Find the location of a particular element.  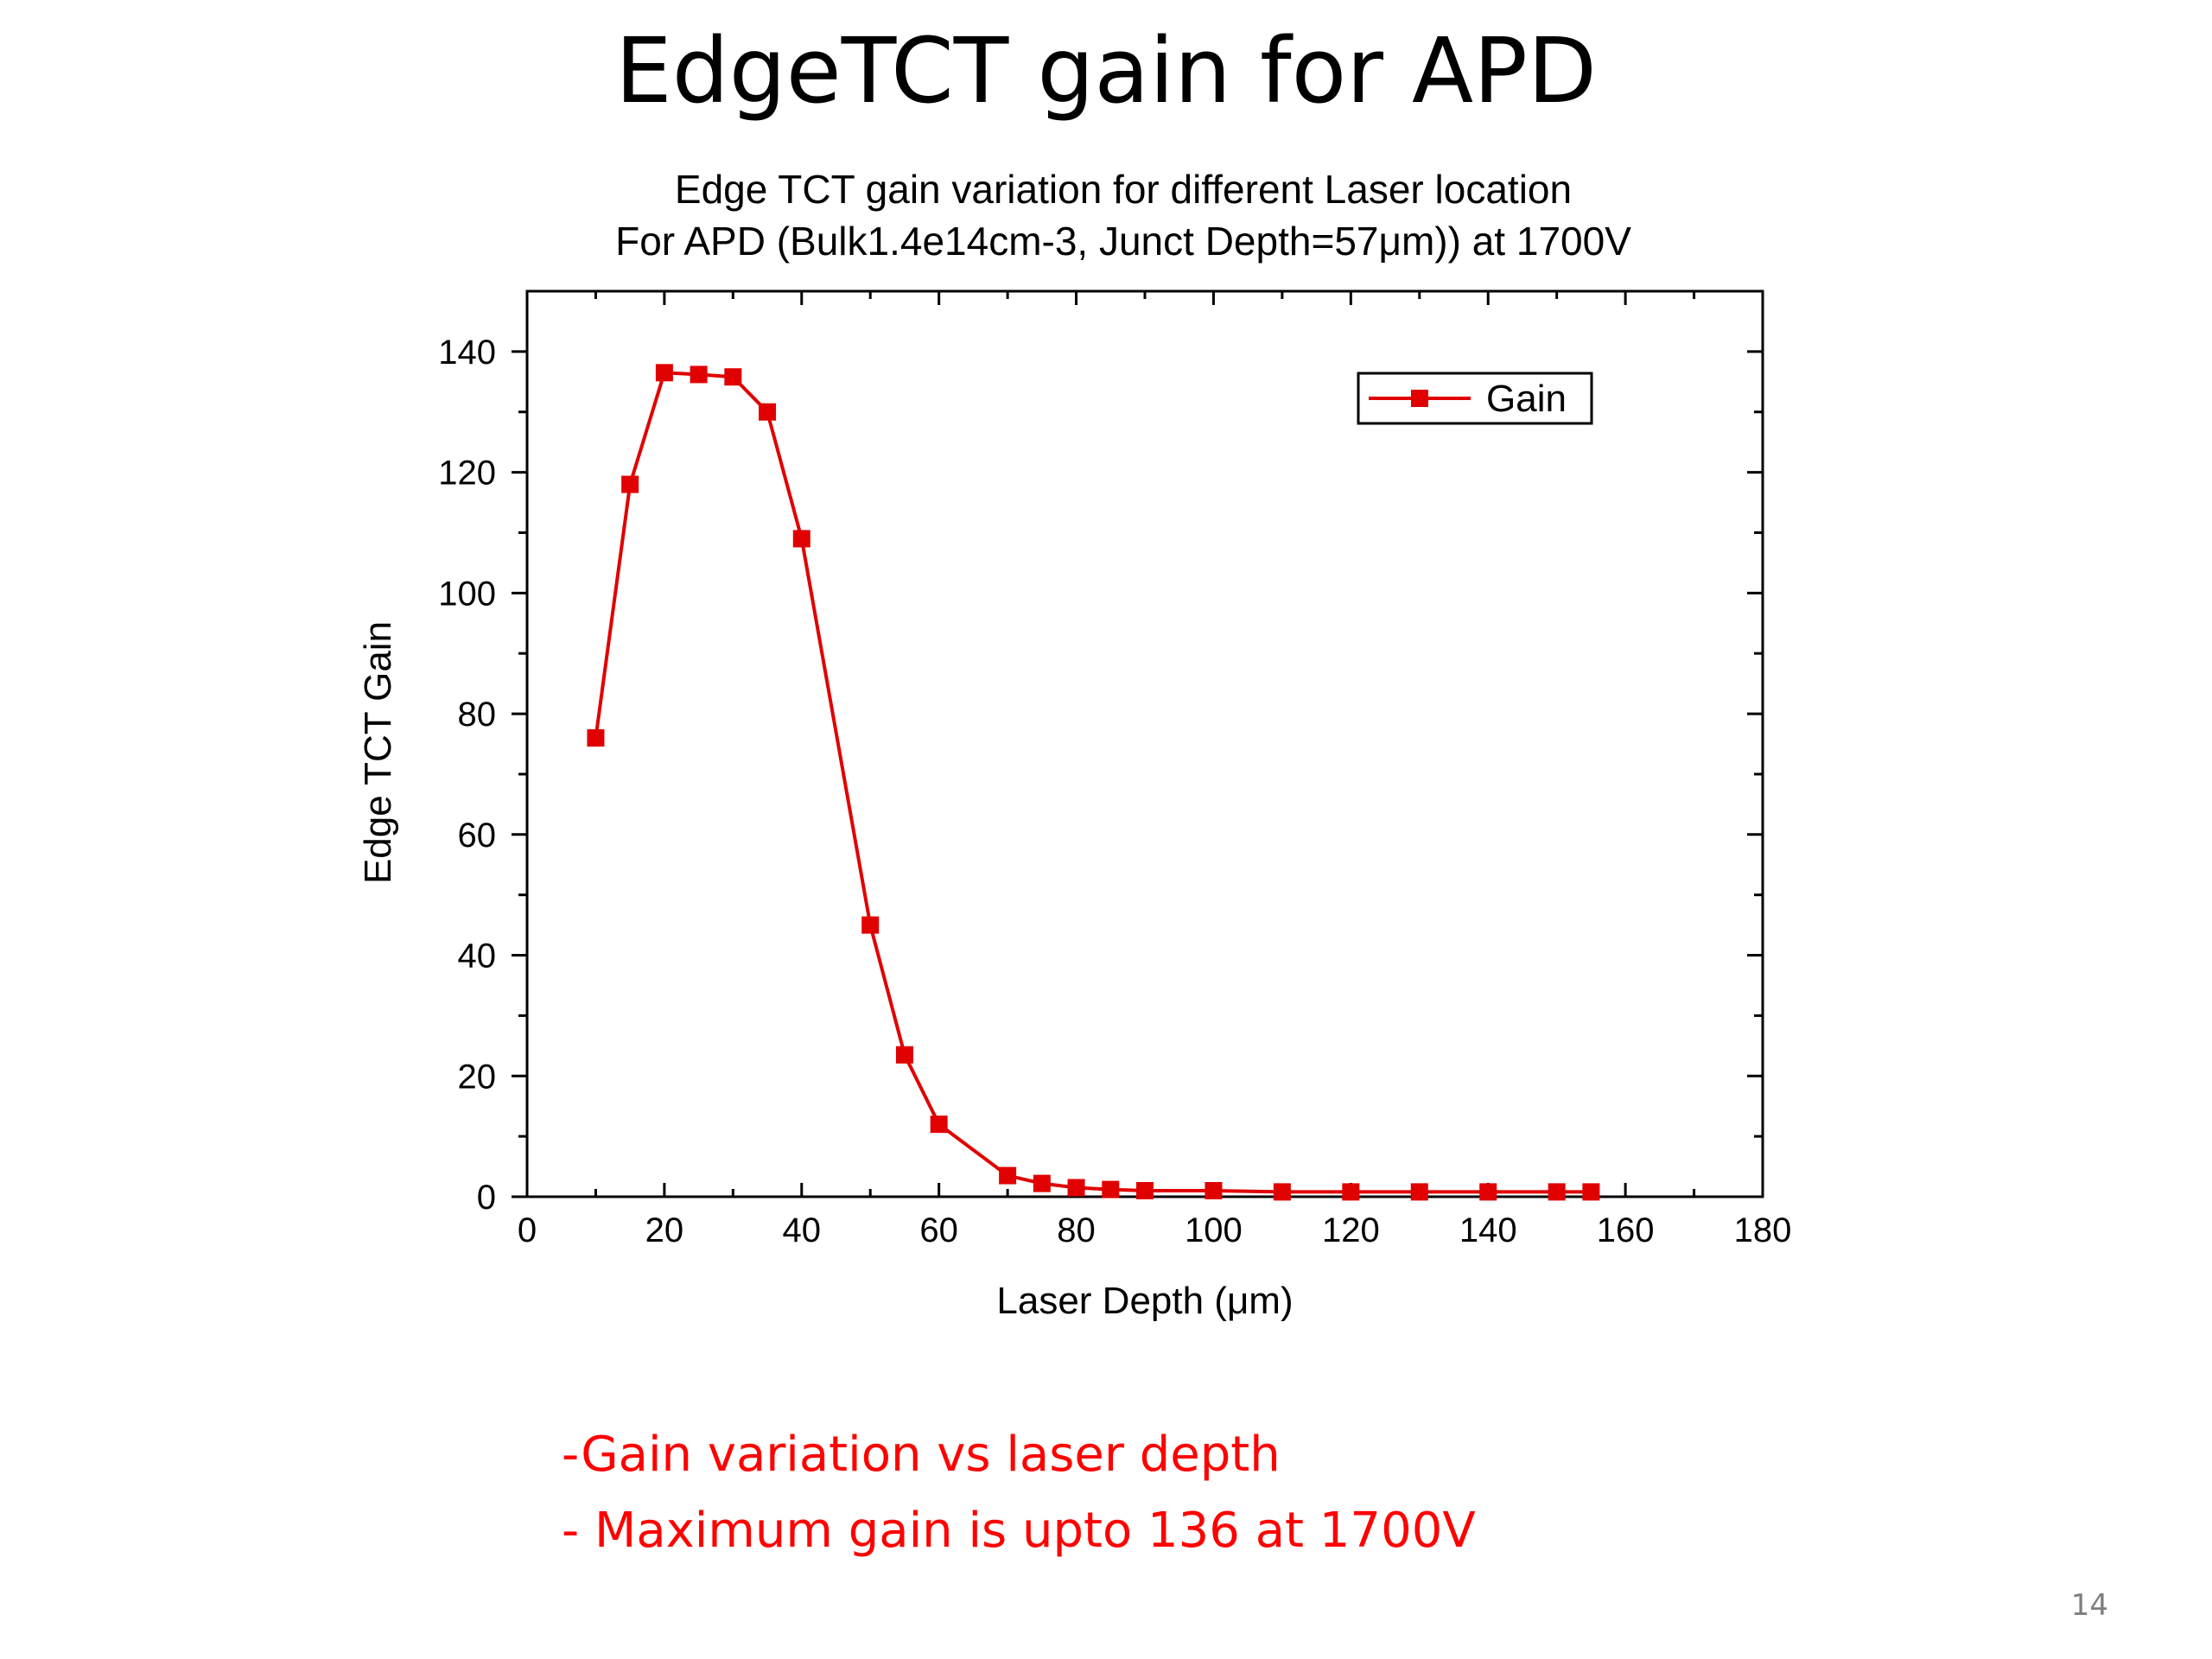

x-tick-label: 60 is located at coordinates (938, 1230).